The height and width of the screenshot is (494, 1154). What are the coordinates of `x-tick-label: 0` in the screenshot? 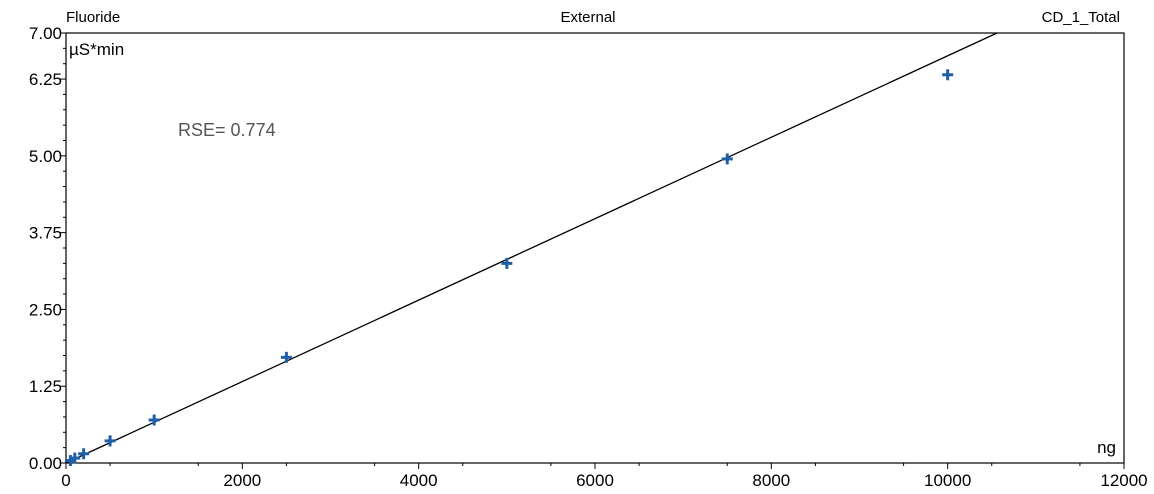 It's located at (65, 480).